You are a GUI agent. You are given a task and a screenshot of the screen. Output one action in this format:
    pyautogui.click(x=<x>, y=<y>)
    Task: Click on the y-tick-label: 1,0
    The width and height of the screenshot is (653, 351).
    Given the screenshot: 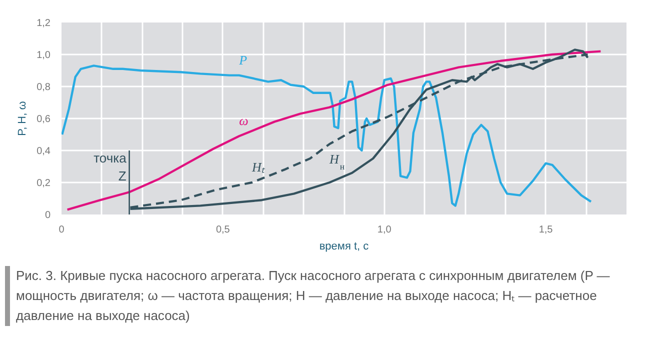 What is the action you would take?
    pyautogui.click(x=43, y=55)
    